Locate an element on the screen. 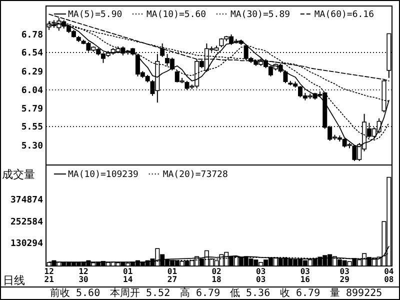 This screenshot has height=300, width=400. x-tick-label: 03 16 is located at coordinates (305, 275).